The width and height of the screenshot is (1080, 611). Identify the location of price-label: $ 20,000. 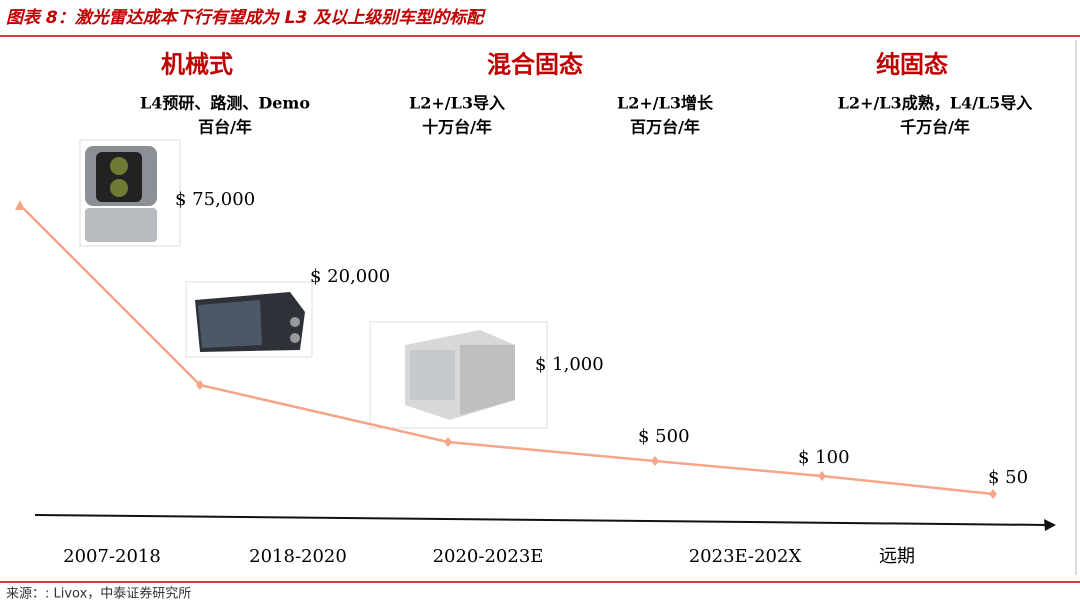
(350, 276).